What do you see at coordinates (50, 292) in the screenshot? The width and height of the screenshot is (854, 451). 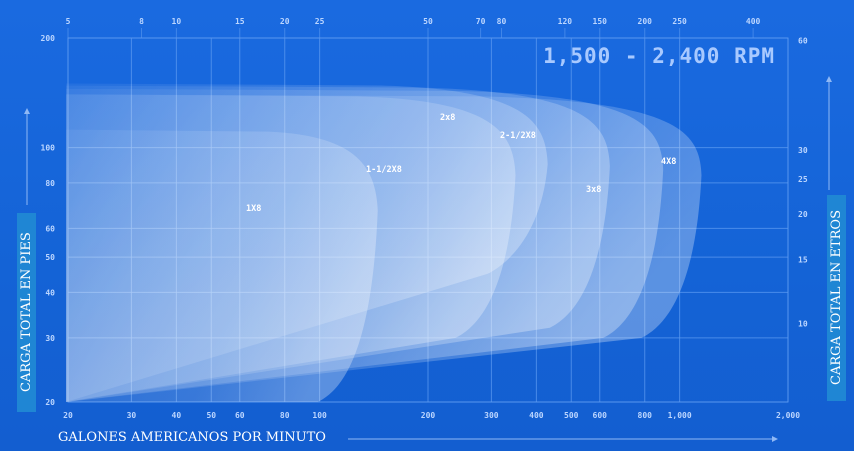 I see `y-tick-label: 40` at bounding box center [50, 292].